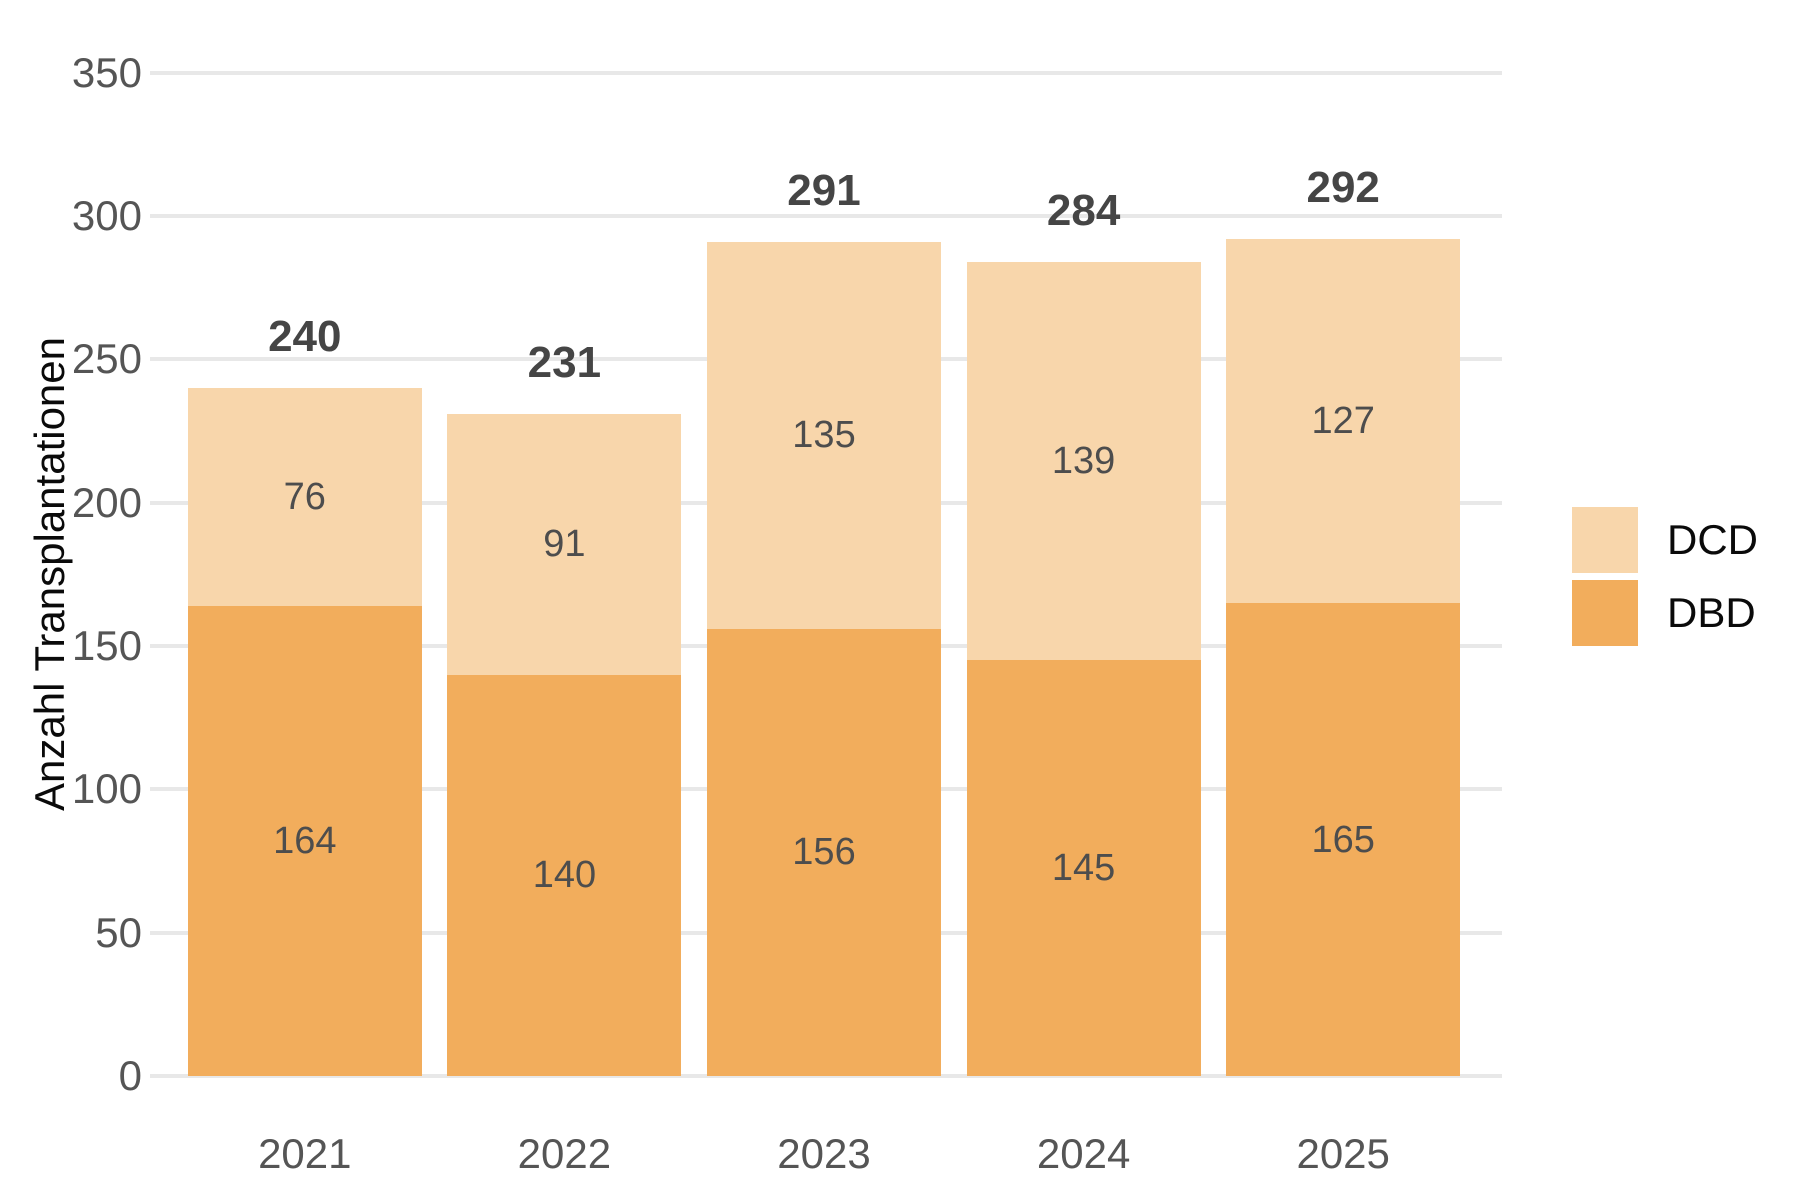  I want to click on bar-total-label: 240, so click(305, 337).